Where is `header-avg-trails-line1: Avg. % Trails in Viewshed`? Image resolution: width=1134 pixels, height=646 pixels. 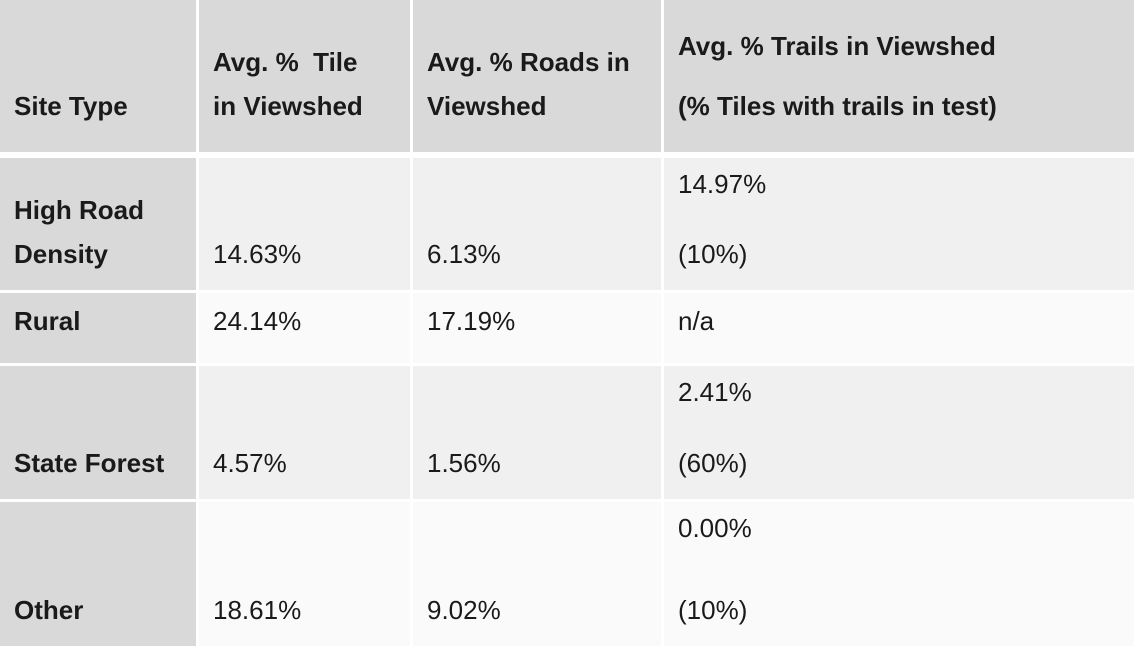 header-avg-trails-line1: Avg. % Trails in Viewshed is located at coordinates (837, 46).